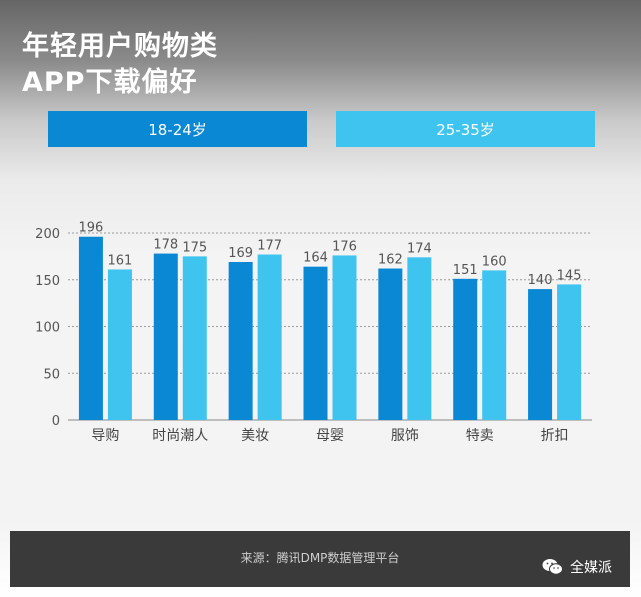 This screenshot has height=597, width=641. What do you see at coordinates (405, 436) in the screenshot?
I see `x-tick-label: 服饰` at bounding box center [405, 436].